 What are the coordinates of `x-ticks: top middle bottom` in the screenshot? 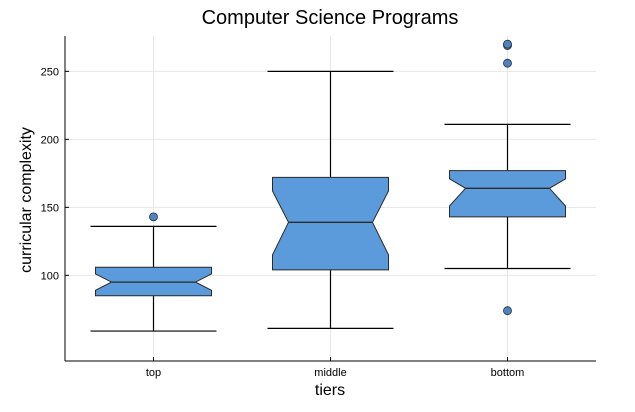 It's located at (335, 368).